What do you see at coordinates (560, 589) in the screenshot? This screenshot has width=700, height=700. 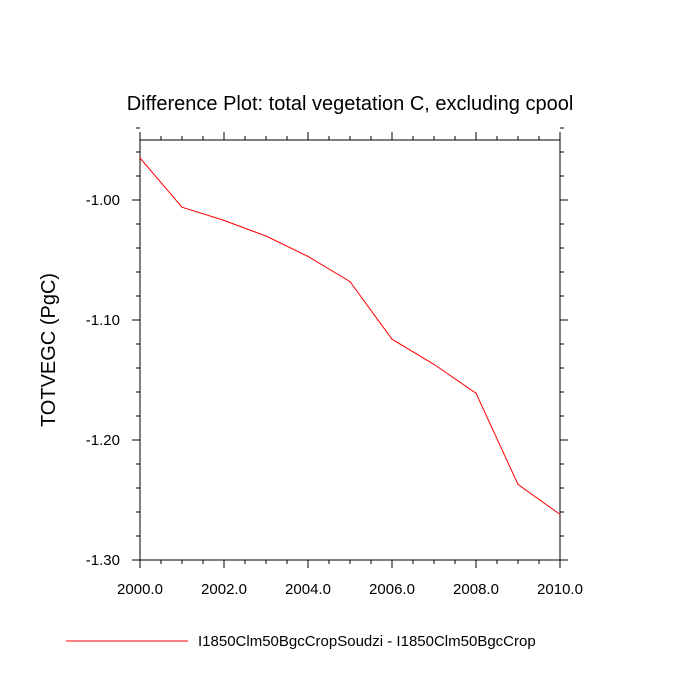 I see `x-tick-label: 2010.0` at bounding box center [560, 589].